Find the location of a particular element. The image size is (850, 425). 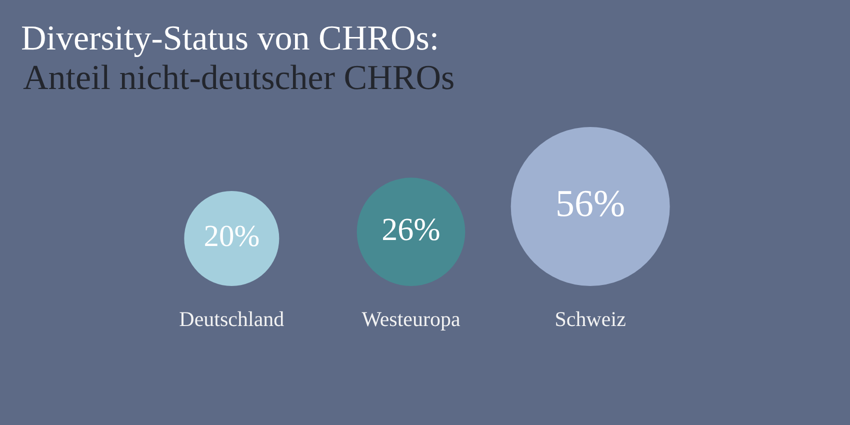

category-label: Schweiz is located at coordinates (590, 319).